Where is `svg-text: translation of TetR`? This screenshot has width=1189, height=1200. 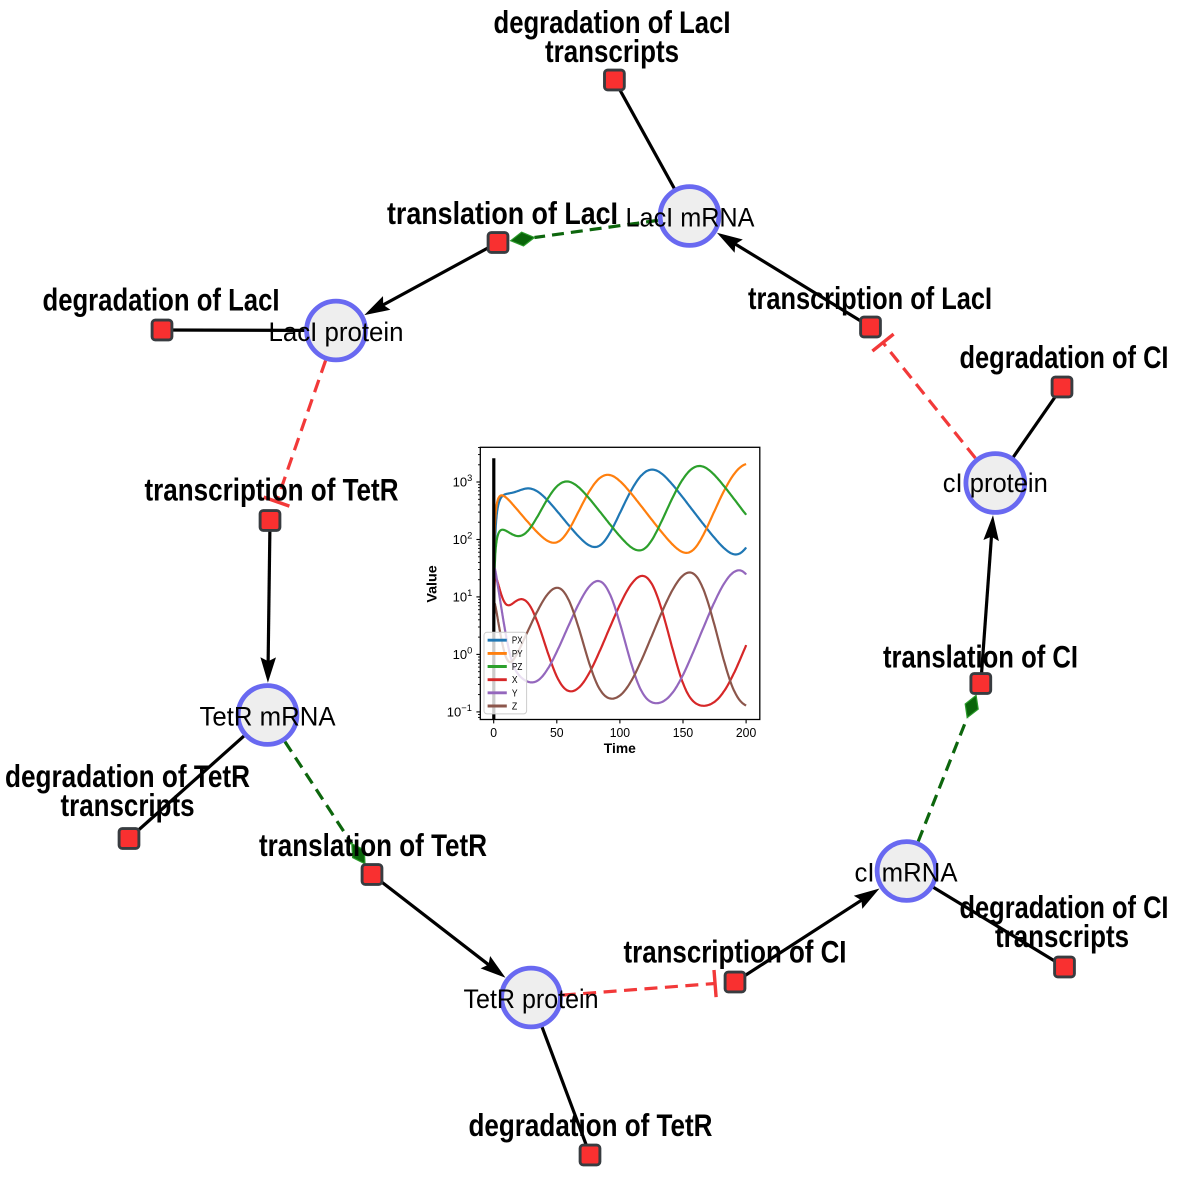 svg-text: translation of TetR is located at coordinates (373, 845).